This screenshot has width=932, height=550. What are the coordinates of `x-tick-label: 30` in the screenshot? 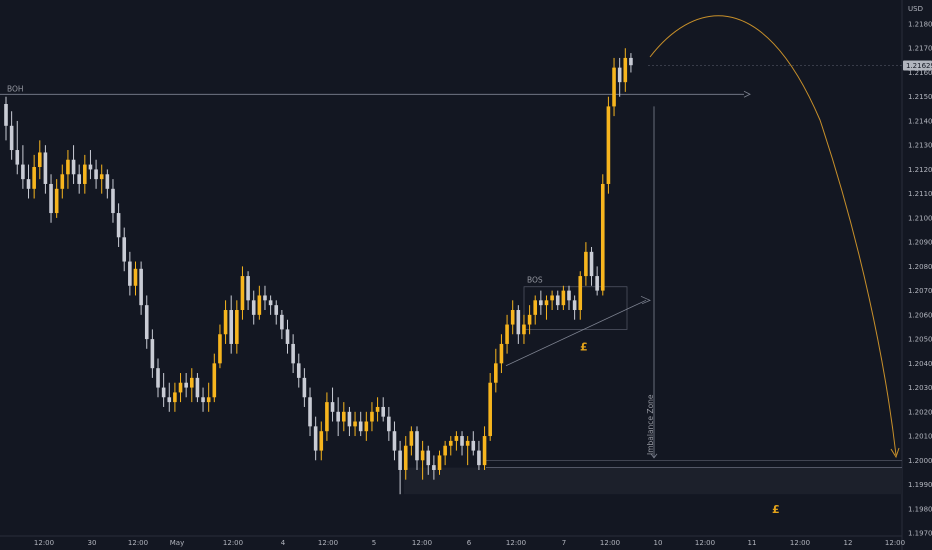 It's located at (92, 543).